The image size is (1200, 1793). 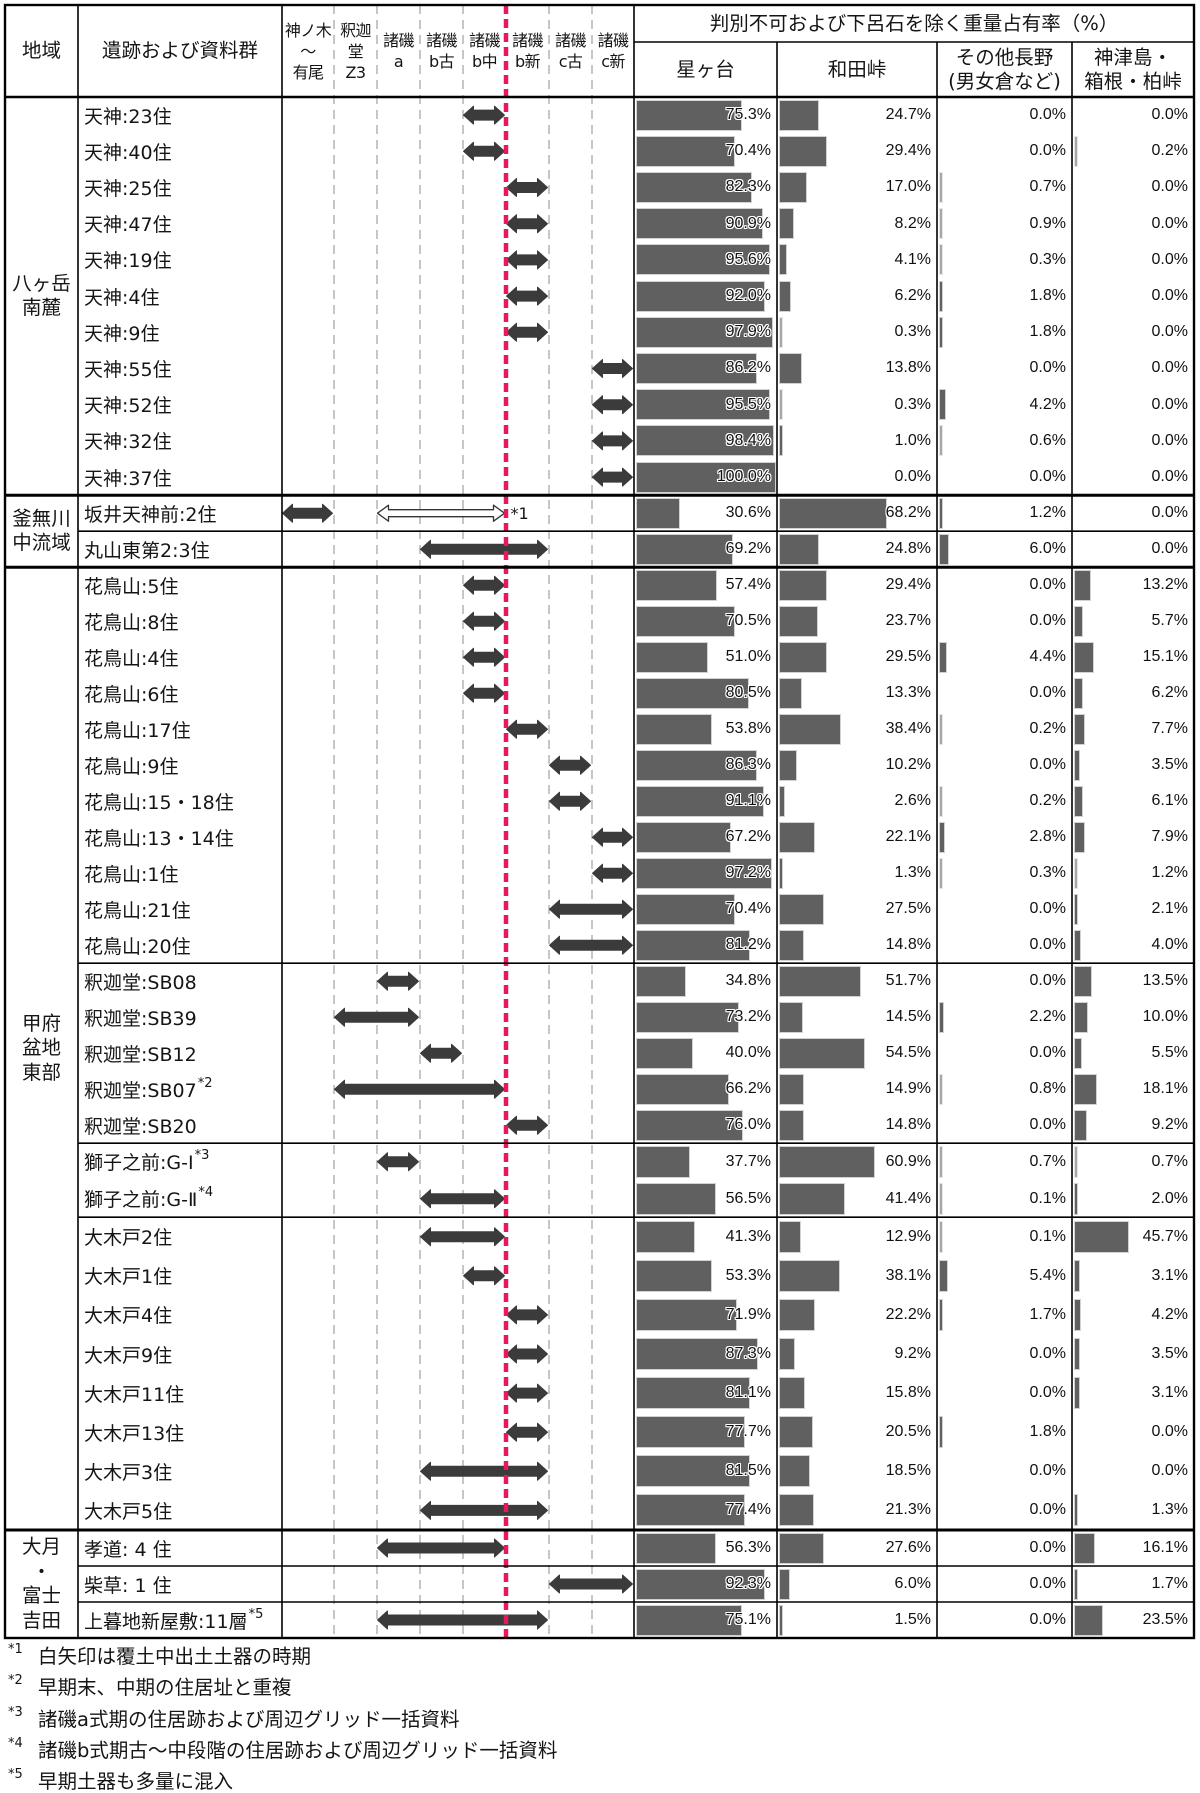 I want to click on share-label: 21.3%, so click(x=908, y=1510).